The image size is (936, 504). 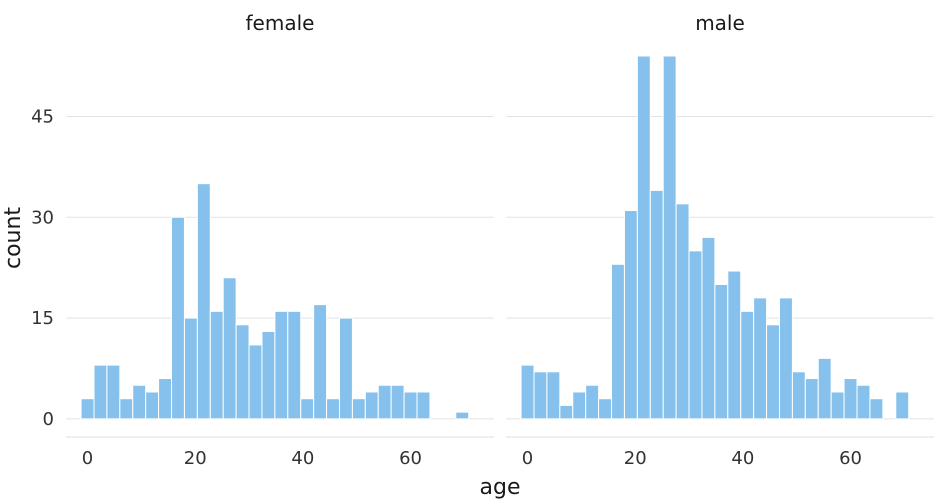 What do you see at coordinates (42, 217) in the screenshot?
I see `y-tick-label: 30` at bounding box center [42, 217].